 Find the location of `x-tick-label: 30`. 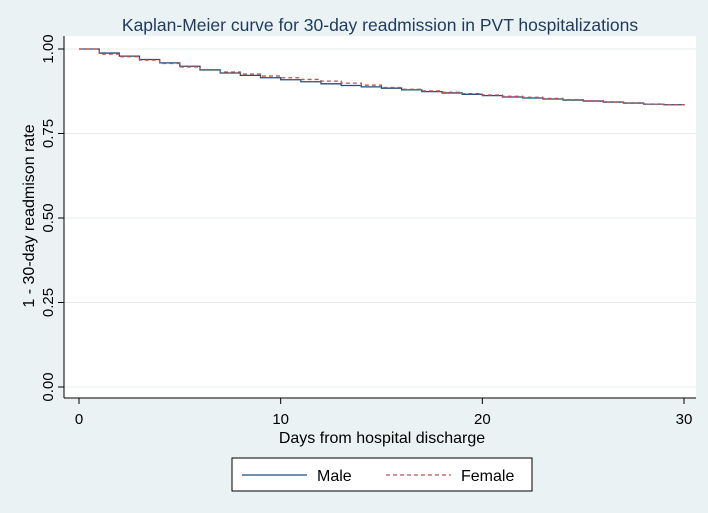

x-tick-label: 30 is located at coordinates (684, 419).